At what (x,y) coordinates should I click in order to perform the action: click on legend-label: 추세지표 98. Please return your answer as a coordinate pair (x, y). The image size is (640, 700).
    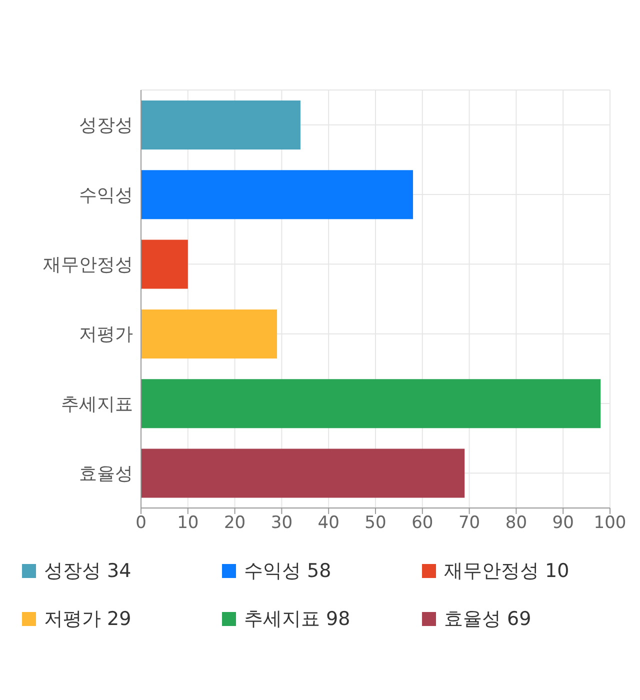
    Looking at the image, I should click on (297, 619).